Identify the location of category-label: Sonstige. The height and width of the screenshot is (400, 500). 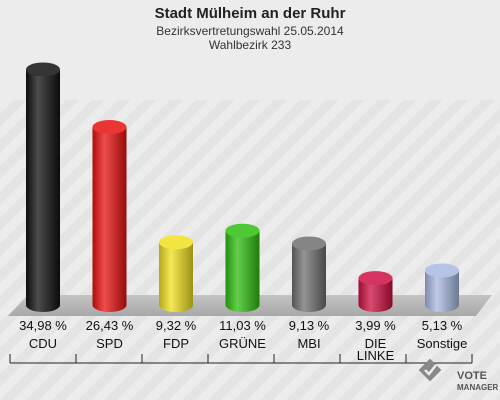
(442, 343).